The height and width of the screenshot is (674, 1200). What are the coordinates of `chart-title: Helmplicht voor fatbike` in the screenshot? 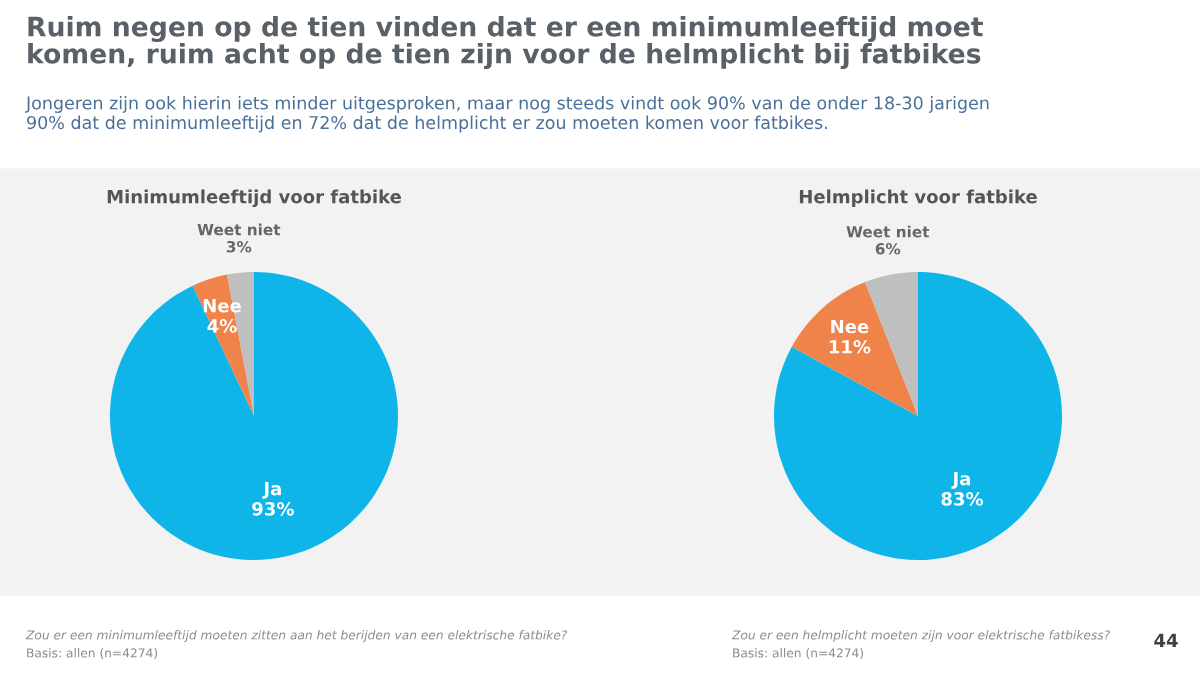 It's located at (918, 198).